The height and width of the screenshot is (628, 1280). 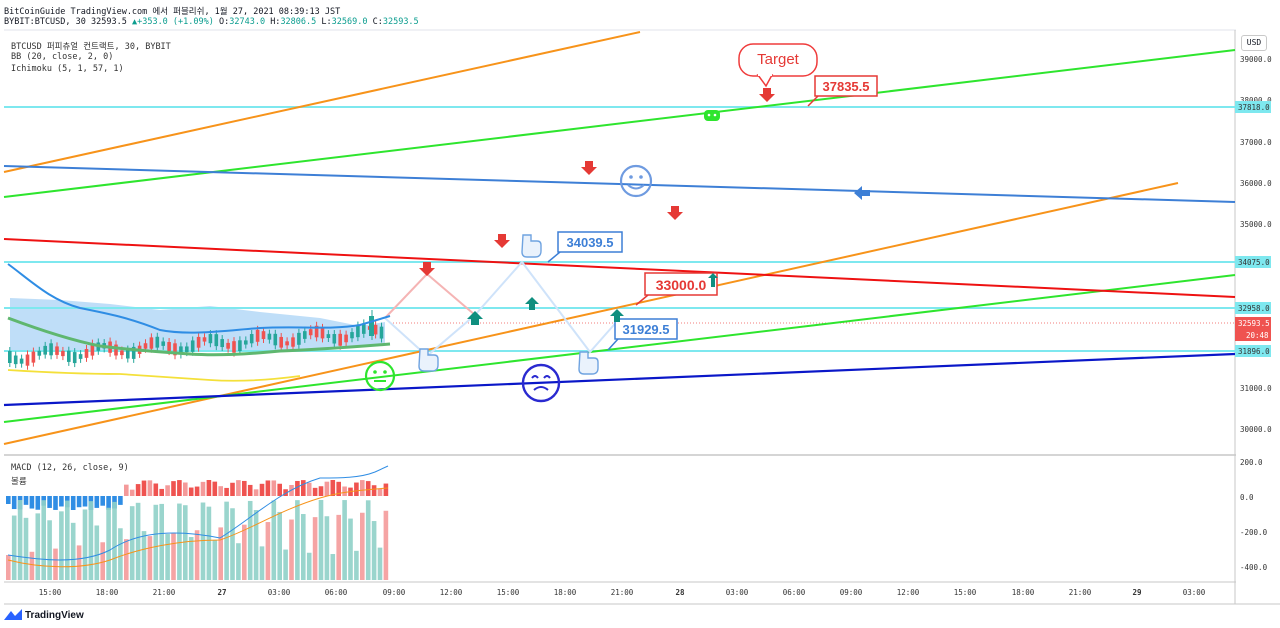 What do you see at coordinates (676, 289) in the screenshot?
I see `price-label-33000: 33000.0` at bounding box center [676, 289].